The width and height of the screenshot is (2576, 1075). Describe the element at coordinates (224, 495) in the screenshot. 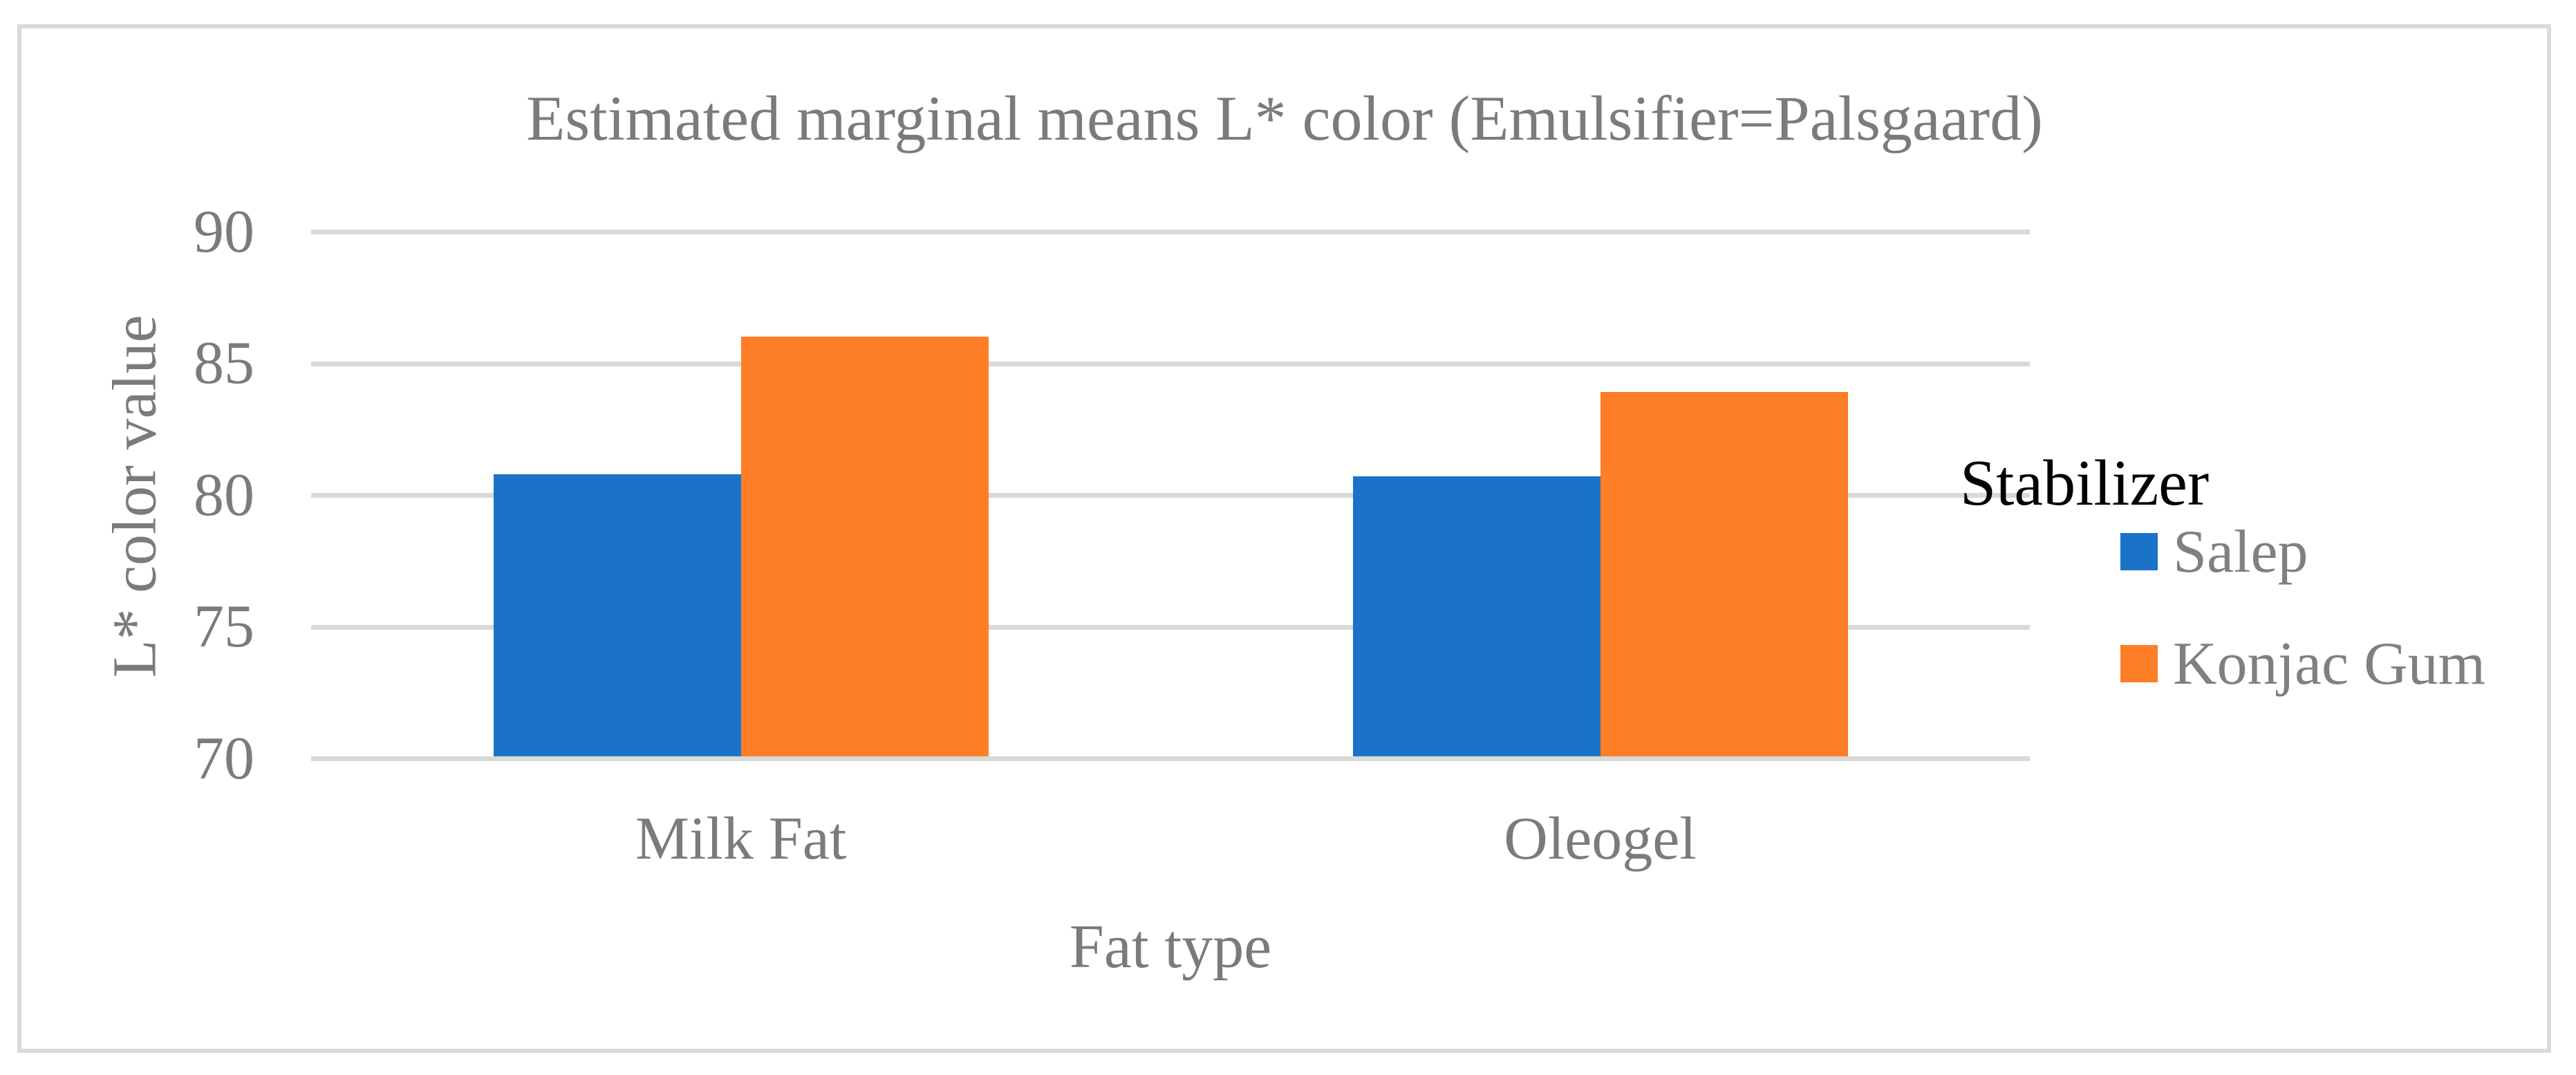

I see `y-tick-label-80: 80` at that location.